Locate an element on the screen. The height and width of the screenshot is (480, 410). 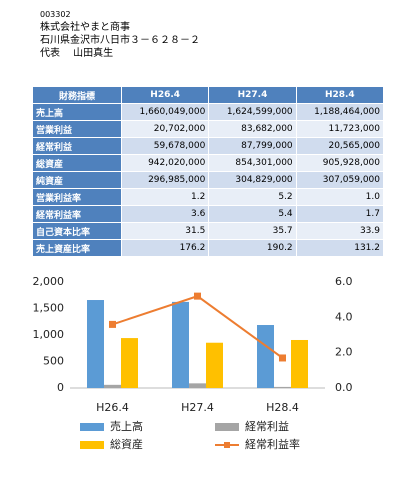
value-cell: 307,059,000 is located at coordinates (340, 180).